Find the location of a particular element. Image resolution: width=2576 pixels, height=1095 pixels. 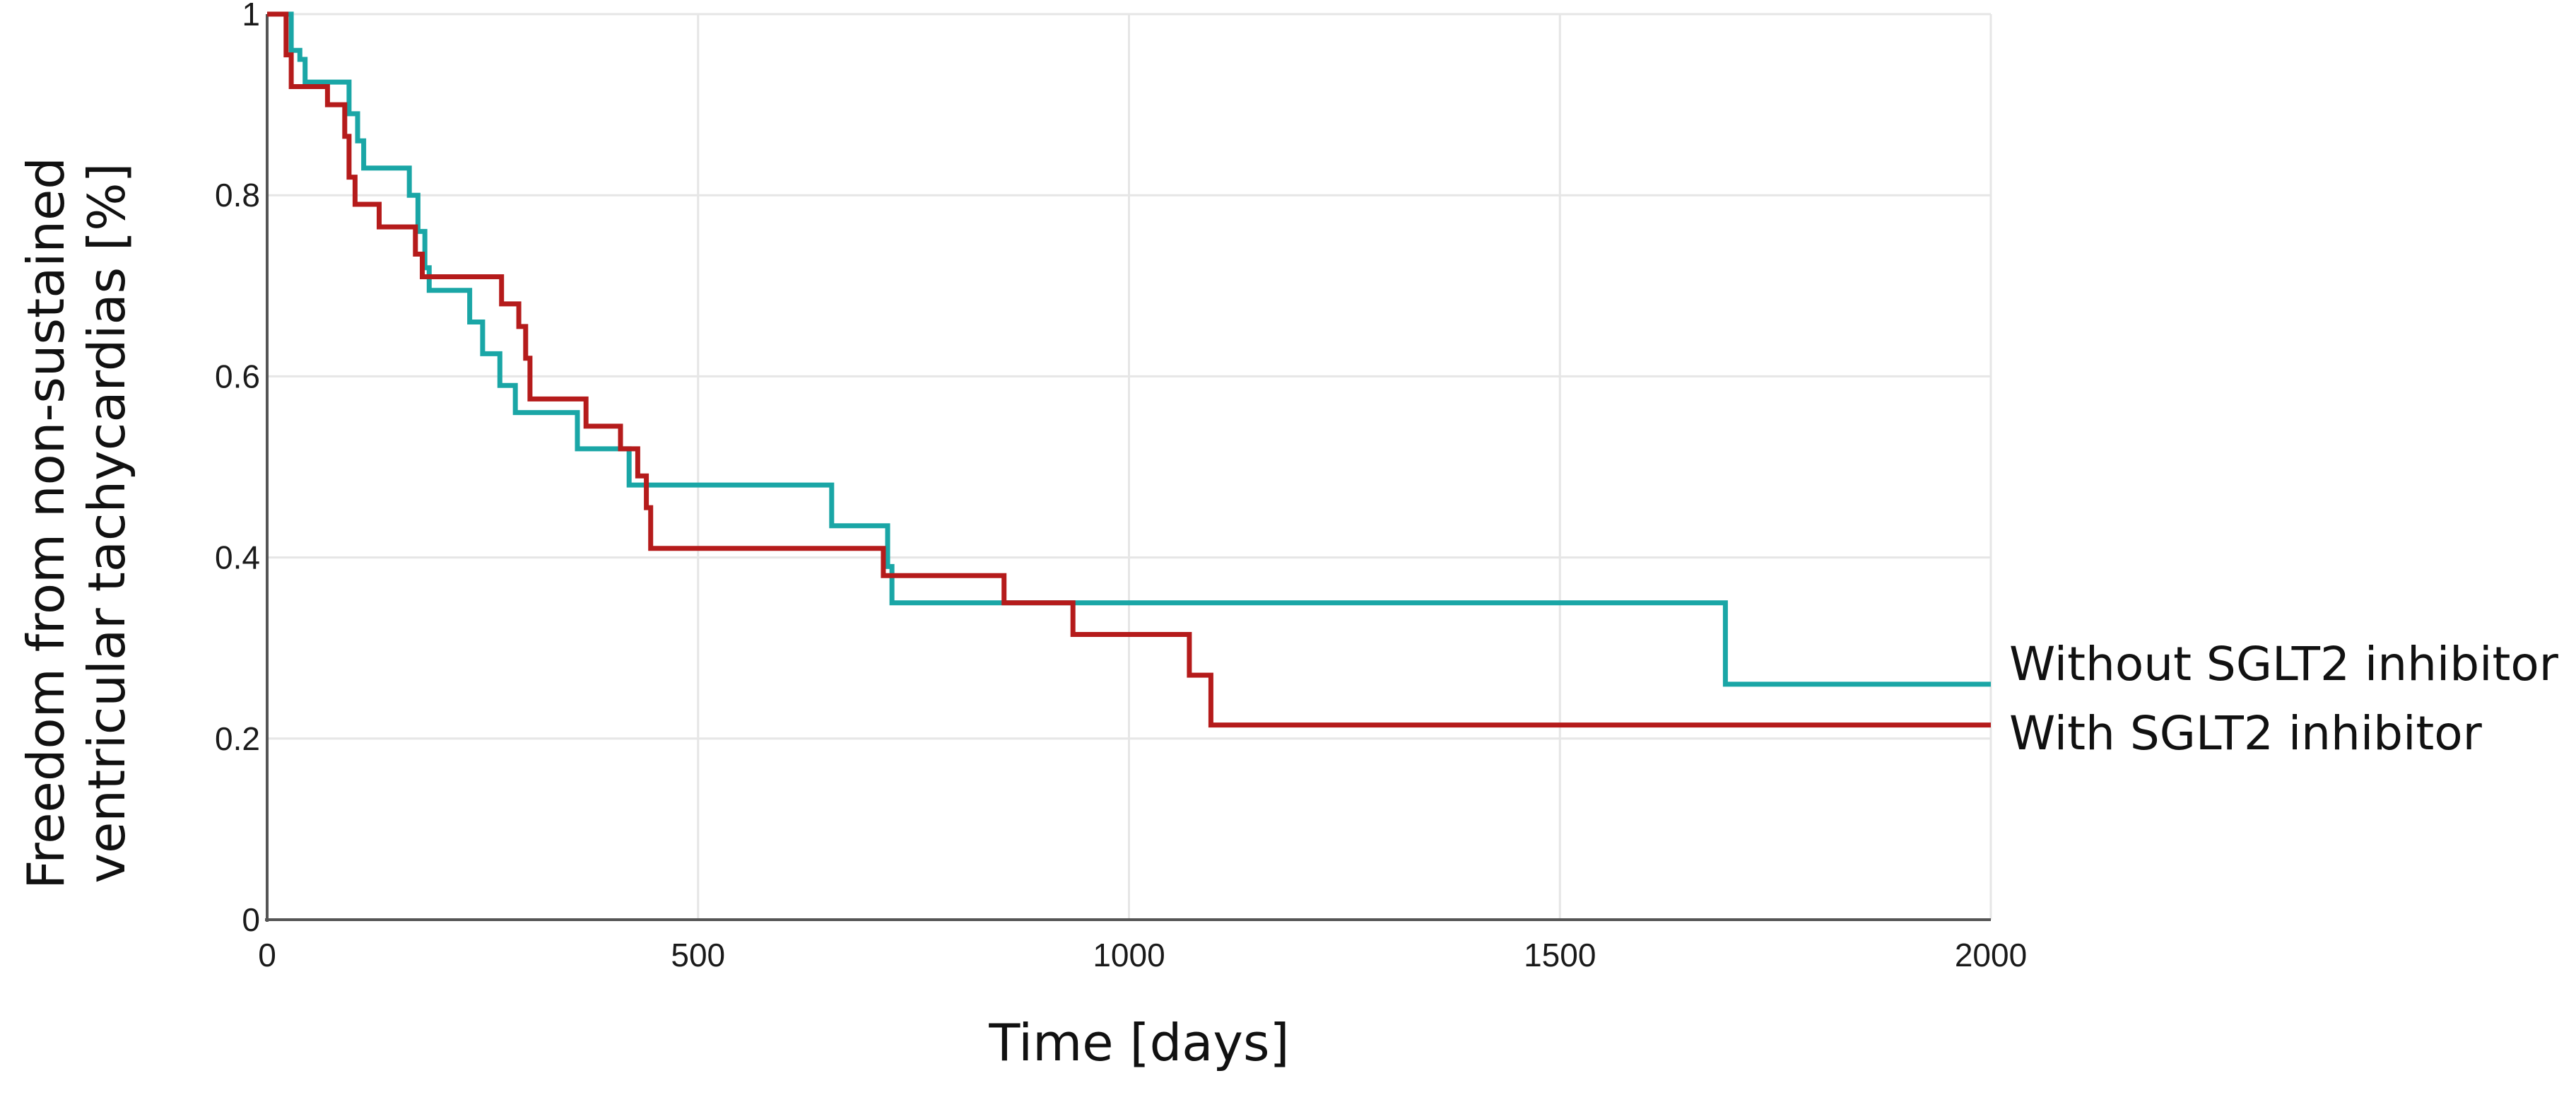

y-axis-title-line-2: ventricular tachycardias [%] is located at coordinates (106, 523).